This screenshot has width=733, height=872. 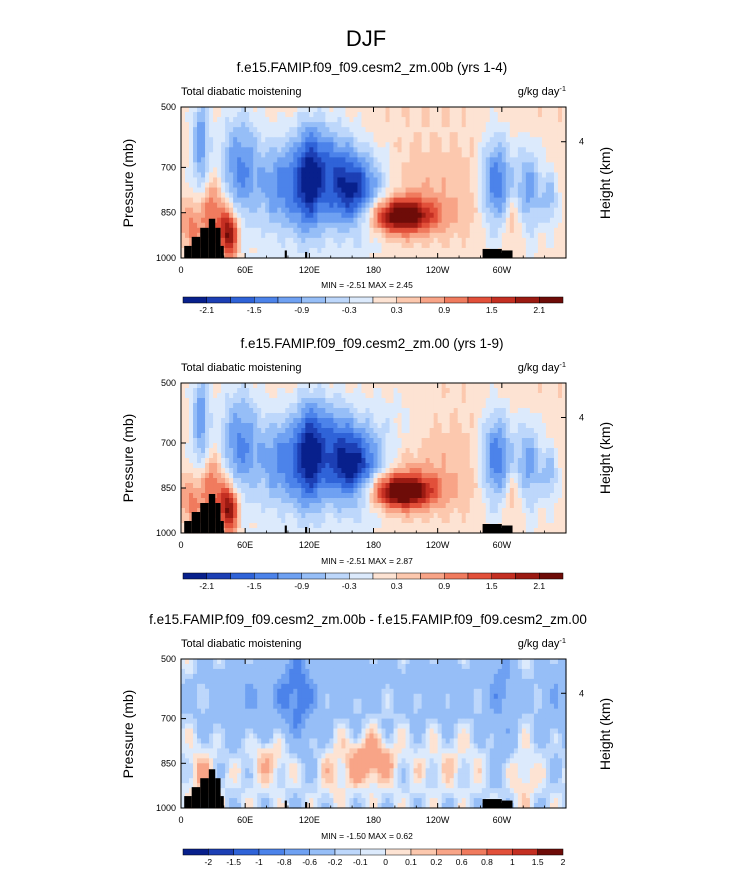 What do you see at coordinates (539, 310) in the screenshot?
I see `colorbar-label: 2.1` at bounding box center [539, 310].